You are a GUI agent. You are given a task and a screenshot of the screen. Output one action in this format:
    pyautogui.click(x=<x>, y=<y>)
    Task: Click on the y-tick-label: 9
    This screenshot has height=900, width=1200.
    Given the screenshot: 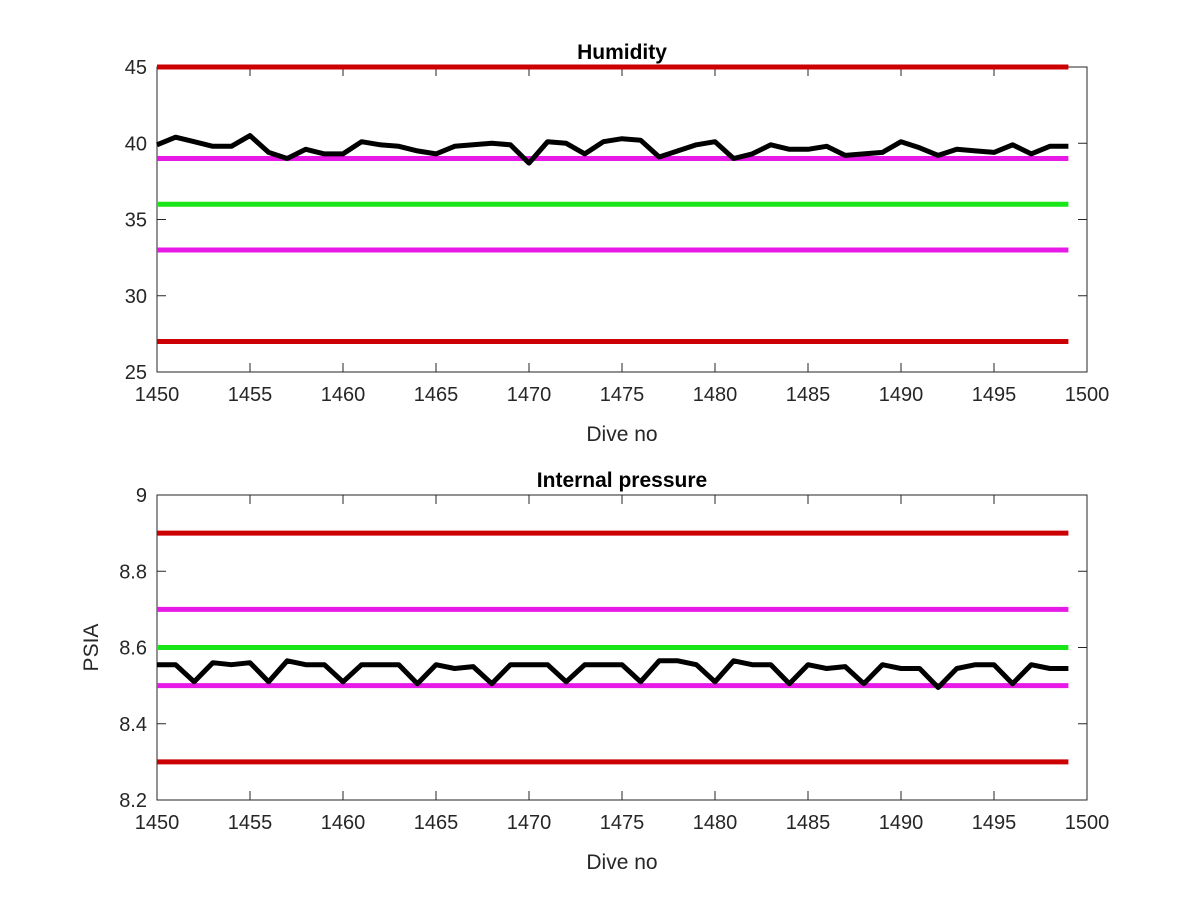 What is the action you would take?
    pyautogui.click(x=141, y=496)
    